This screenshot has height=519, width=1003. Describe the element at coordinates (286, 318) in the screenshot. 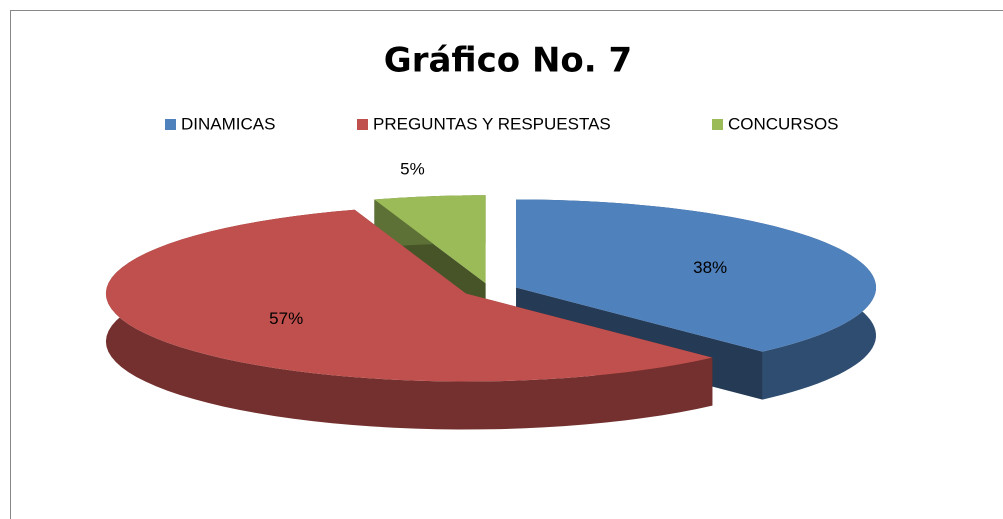

I see `value-label: 57%` at that location.